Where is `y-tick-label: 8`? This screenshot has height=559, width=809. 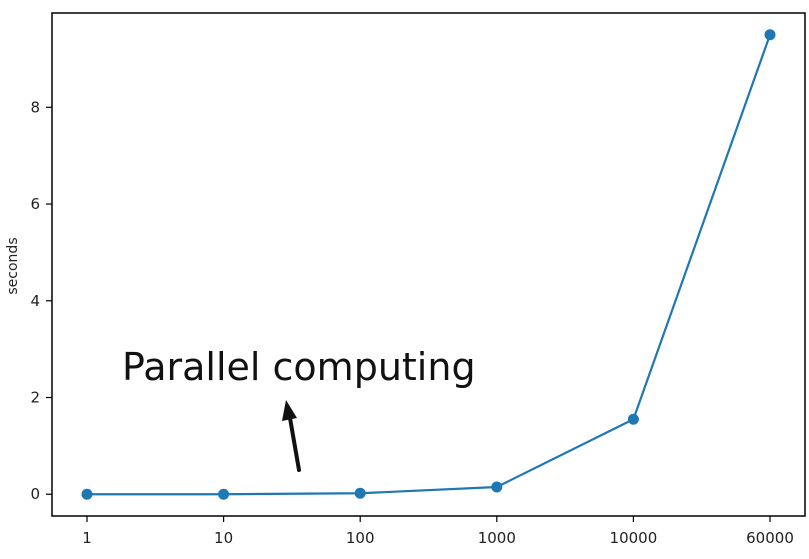 y-tick-label: 8 is located at coordinates (35, 107).